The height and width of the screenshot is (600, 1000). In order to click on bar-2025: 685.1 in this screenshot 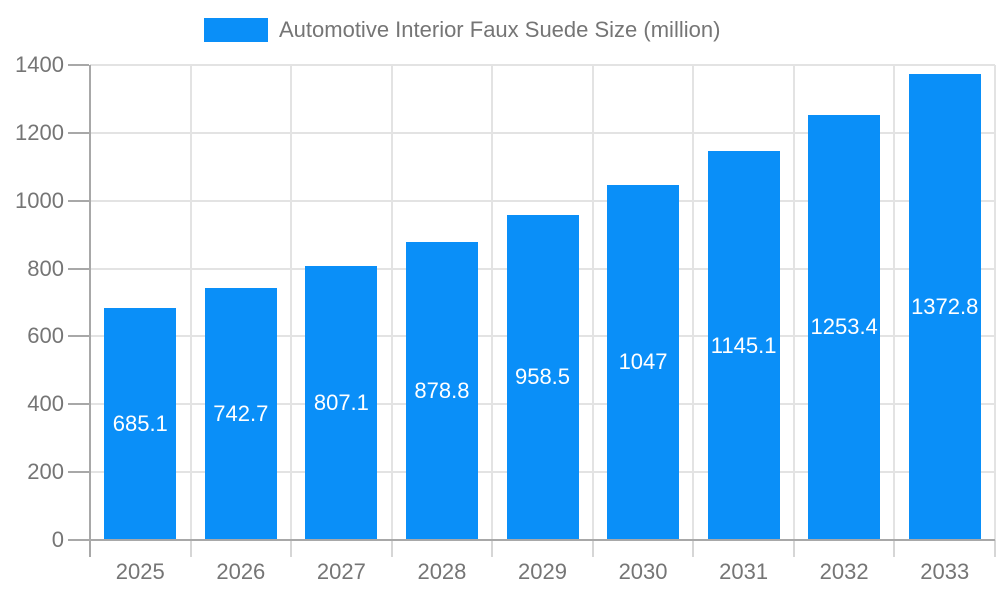, I will do `click(140, 423)`.